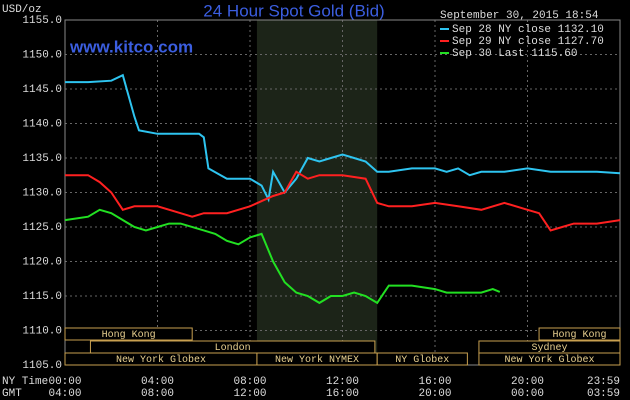 This screenshot has width=630, height=400. What do you see at coordinates (342, 394) in the screenshot?
I see `x2-tick-label: 16:00` at bounding box center [342, 394].